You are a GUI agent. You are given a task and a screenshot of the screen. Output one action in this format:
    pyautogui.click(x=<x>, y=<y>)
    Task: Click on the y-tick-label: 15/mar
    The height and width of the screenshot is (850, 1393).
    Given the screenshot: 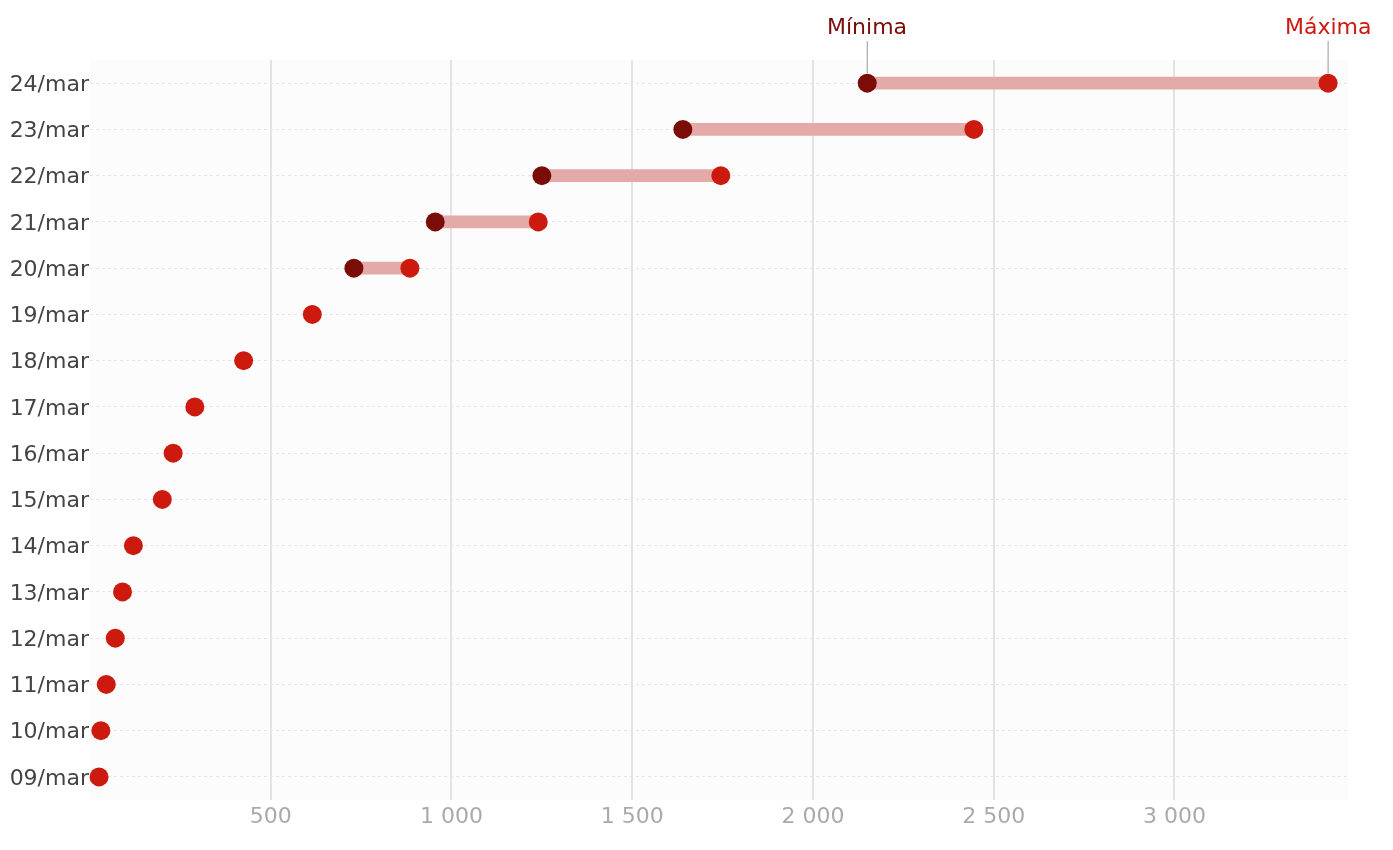 What is the action you would take?
    pyautogui.click(x=49, y=500)
    